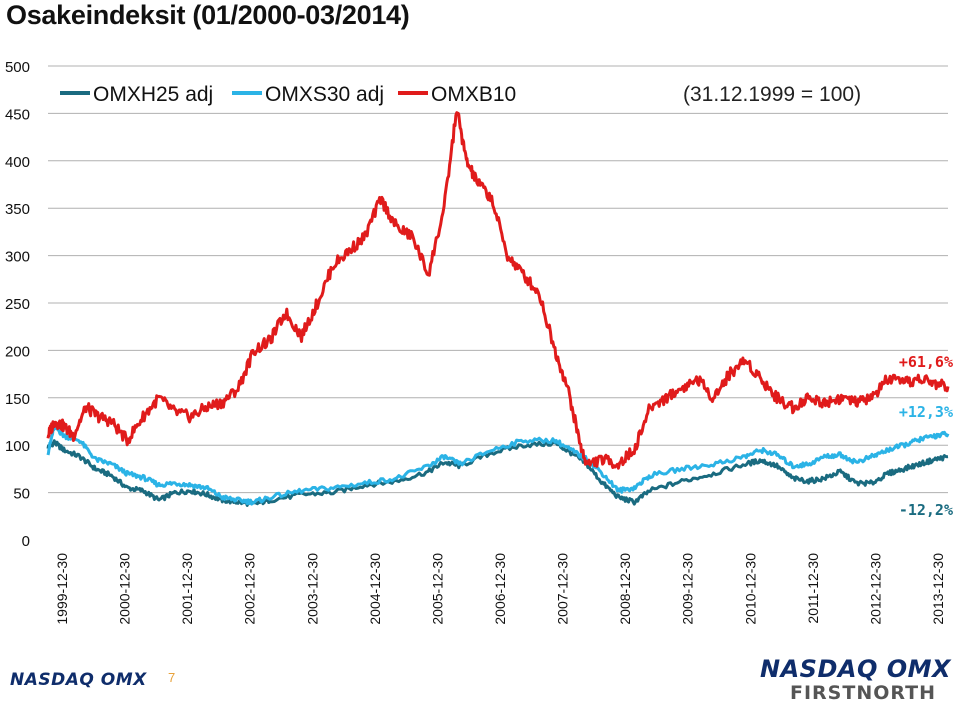 The width and height of the screenshot is (960, 706). I want to click on x-tick-label: 2006-12-30, so click(500, 589).